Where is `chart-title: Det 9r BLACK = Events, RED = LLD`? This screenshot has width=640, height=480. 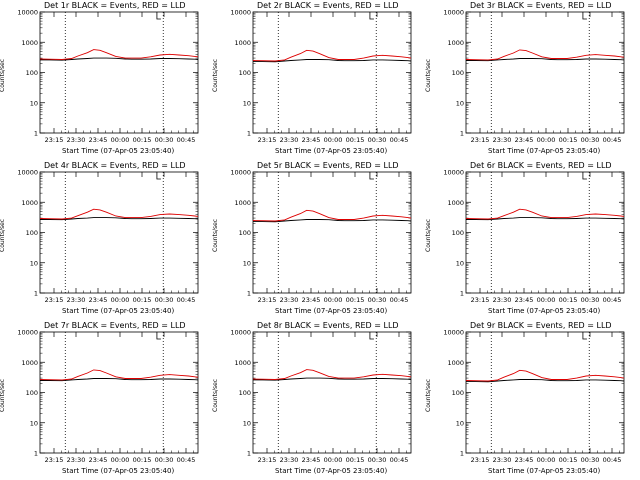
chart-title: Det 9r BLACK = Events, RED = LLD is located at coordinates (541, 325).